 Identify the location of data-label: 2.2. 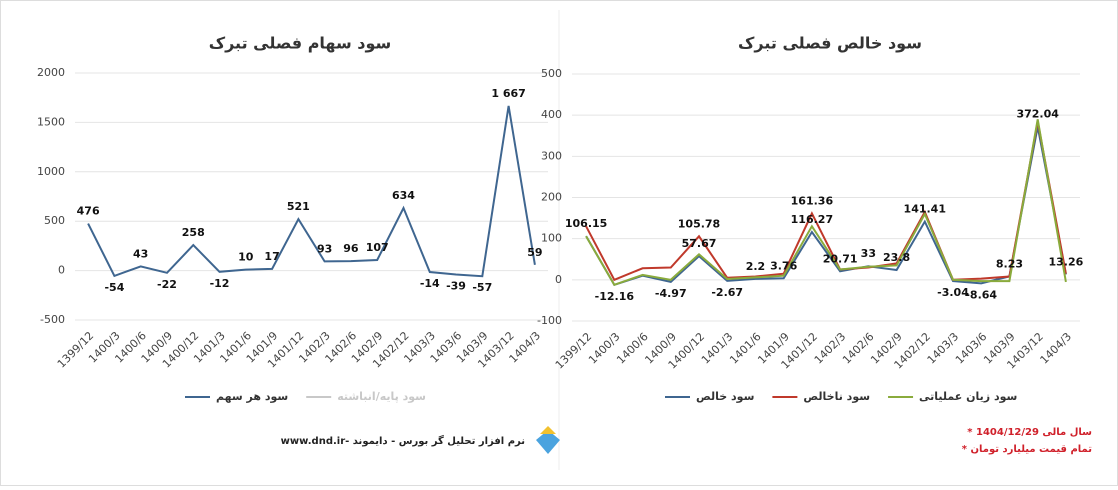
(756, 266).